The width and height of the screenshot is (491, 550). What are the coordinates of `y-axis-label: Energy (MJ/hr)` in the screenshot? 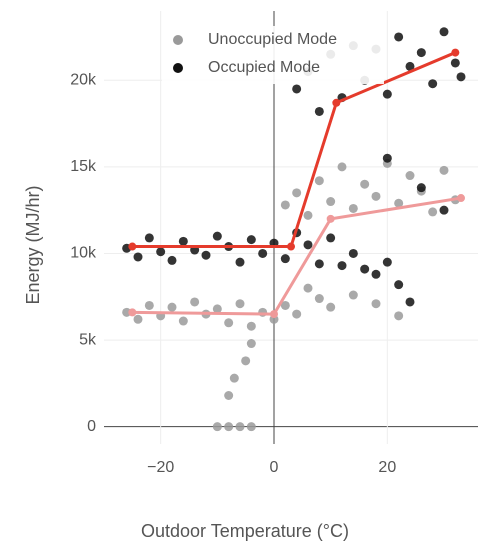 It's located at (33, 244).